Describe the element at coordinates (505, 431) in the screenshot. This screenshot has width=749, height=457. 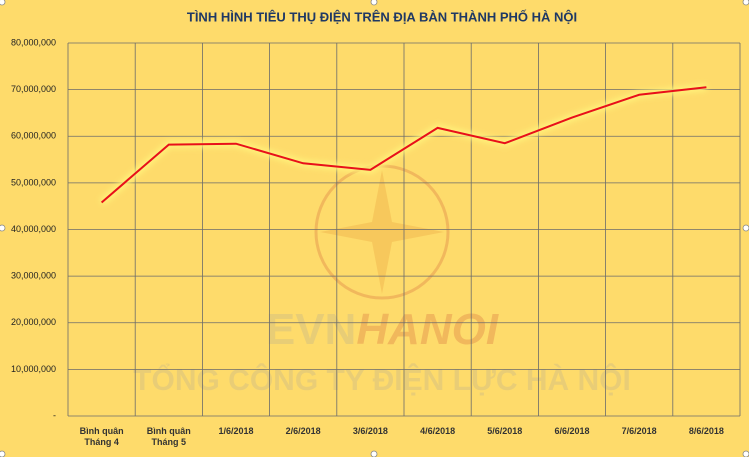
I see `x-tick-label: 5/6/2018` at that location.